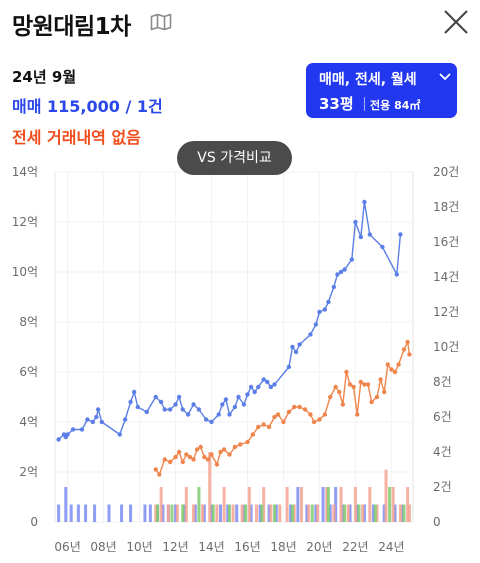  Describe the element at coordinates (319, 547) in the screenshot. I see `x-tick-label: 20년` at that location.